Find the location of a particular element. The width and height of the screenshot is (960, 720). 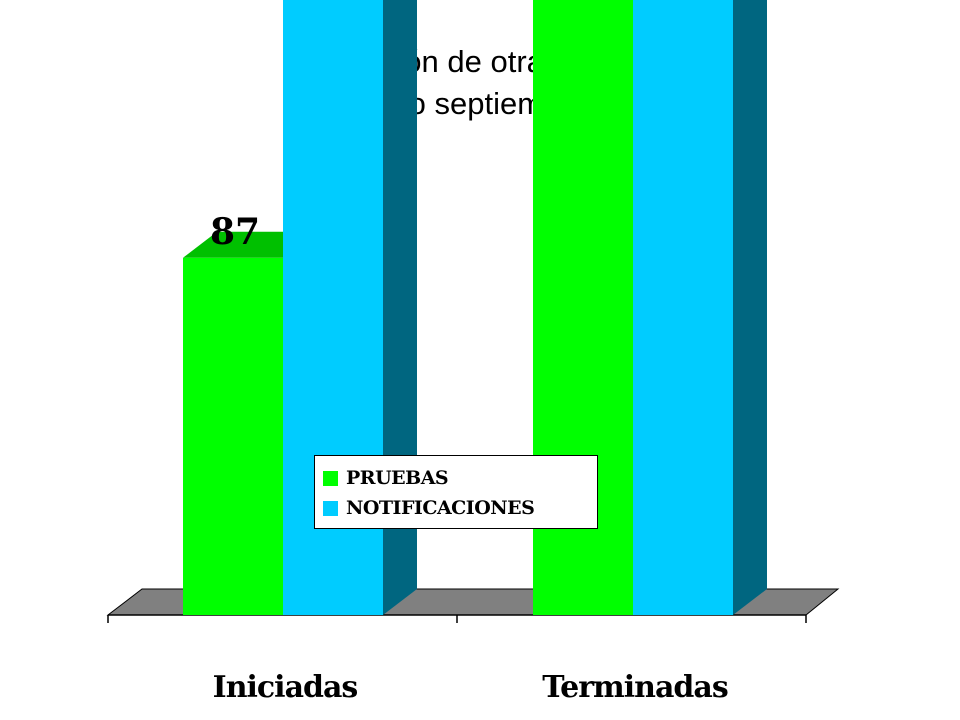

category-label-iniciadas: Iniciadas is located at coordinates (285, 687).